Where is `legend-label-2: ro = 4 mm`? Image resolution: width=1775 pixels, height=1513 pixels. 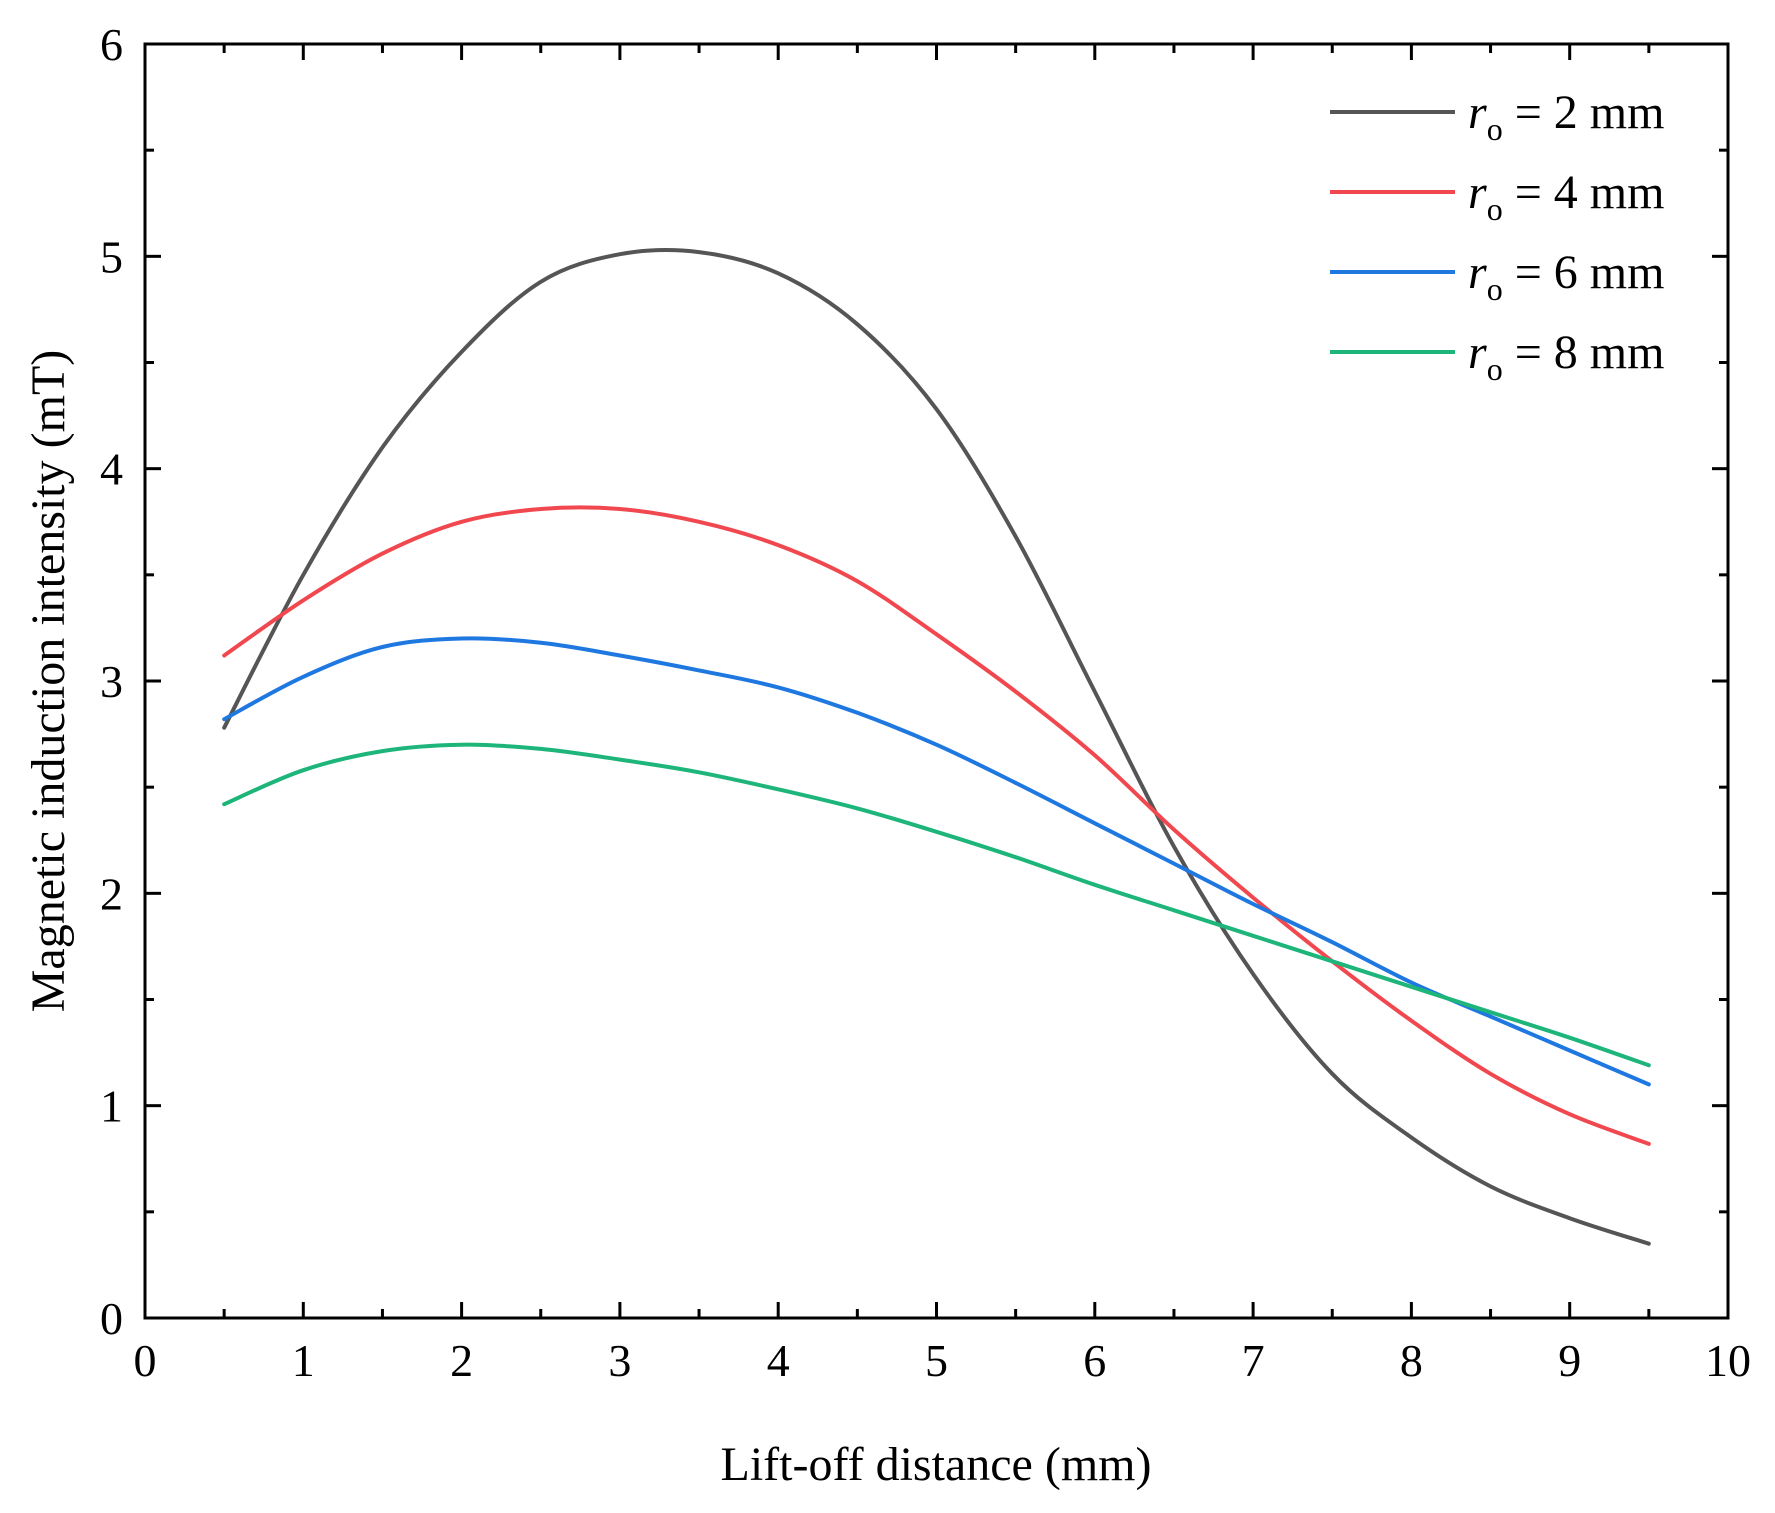
legend-label-2: ro = 4 mm is located at coordinates (1566, 196).